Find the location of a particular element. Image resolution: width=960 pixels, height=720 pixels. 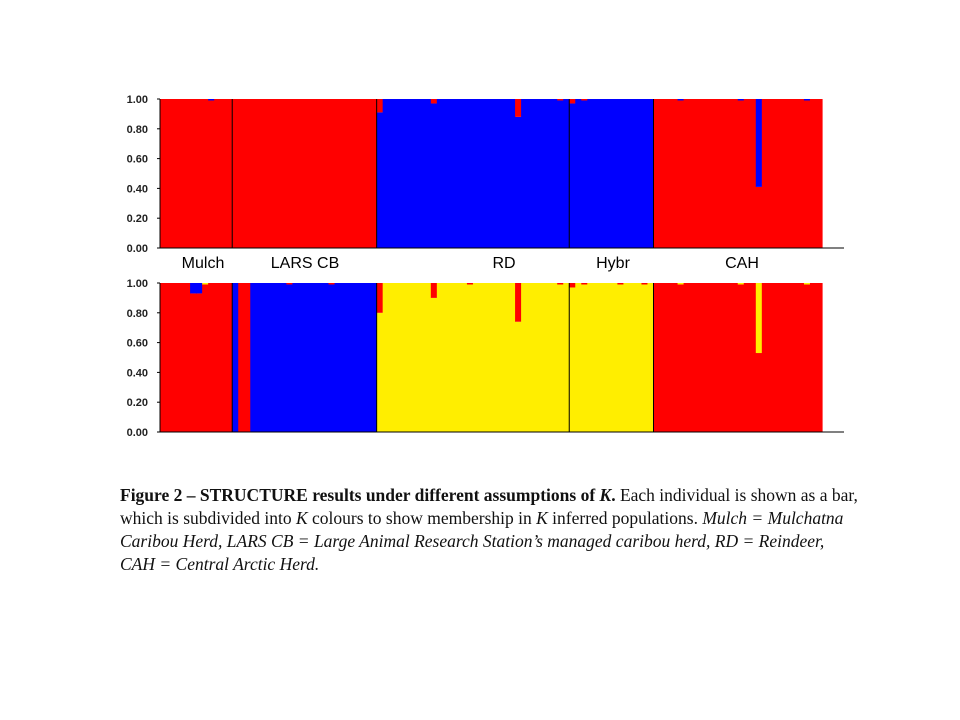

group-label: CAH is located at coordinates (742, 263).